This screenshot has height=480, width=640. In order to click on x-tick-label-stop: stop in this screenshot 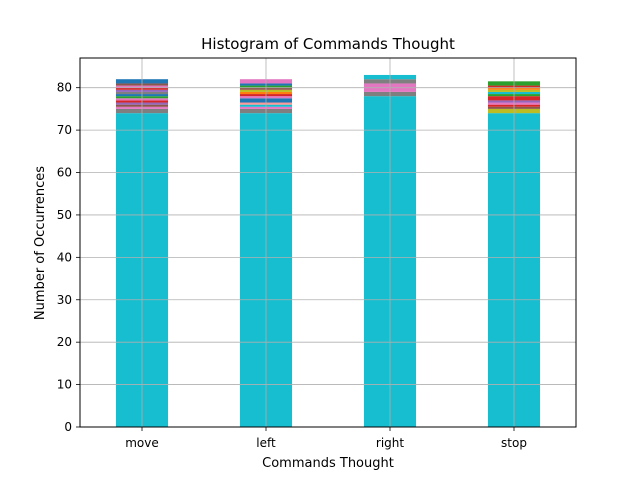, I will do `click(514, 443)`.